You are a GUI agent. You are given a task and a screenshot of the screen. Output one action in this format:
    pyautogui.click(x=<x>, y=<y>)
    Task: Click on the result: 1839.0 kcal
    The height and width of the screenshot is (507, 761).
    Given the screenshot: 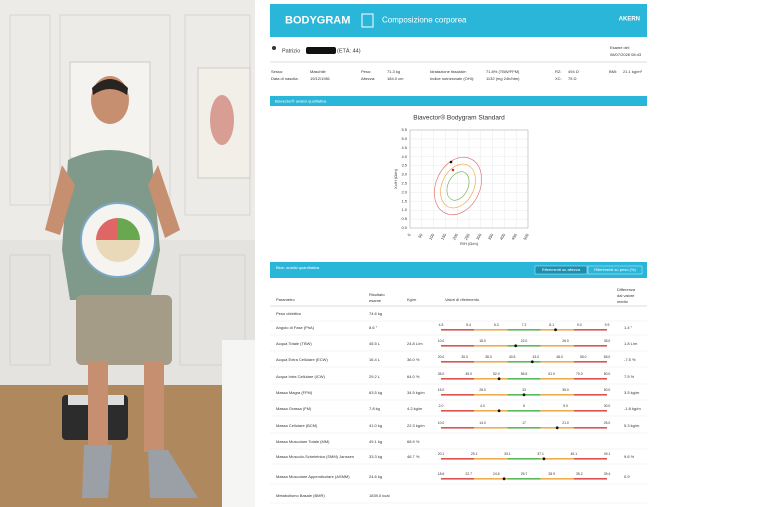 What is the action you would take?
    pyautogui.click(x=379, y=495)
    